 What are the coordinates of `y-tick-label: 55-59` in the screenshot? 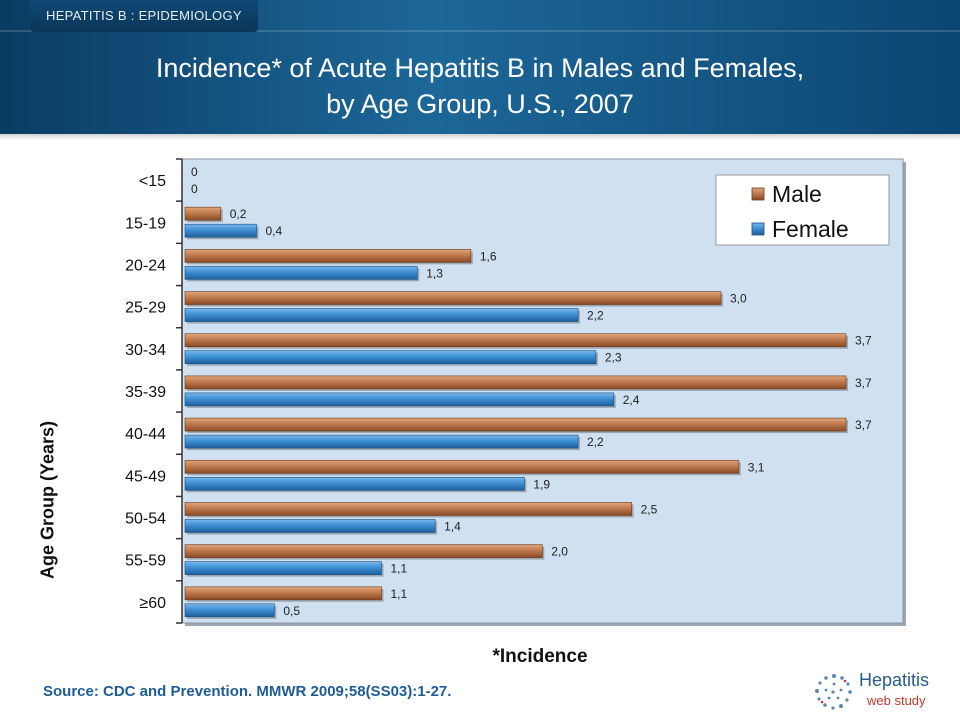 It's located at (145, 561).